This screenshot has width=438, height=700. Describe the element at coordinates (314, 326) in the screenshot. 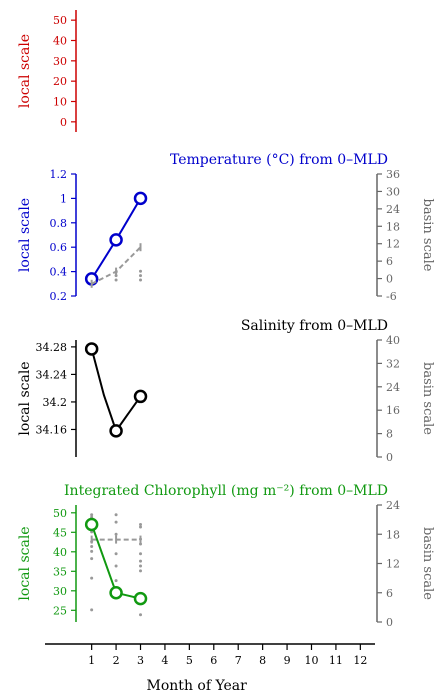

I see `panel-title: Salinity from 0–MLD` at that location.